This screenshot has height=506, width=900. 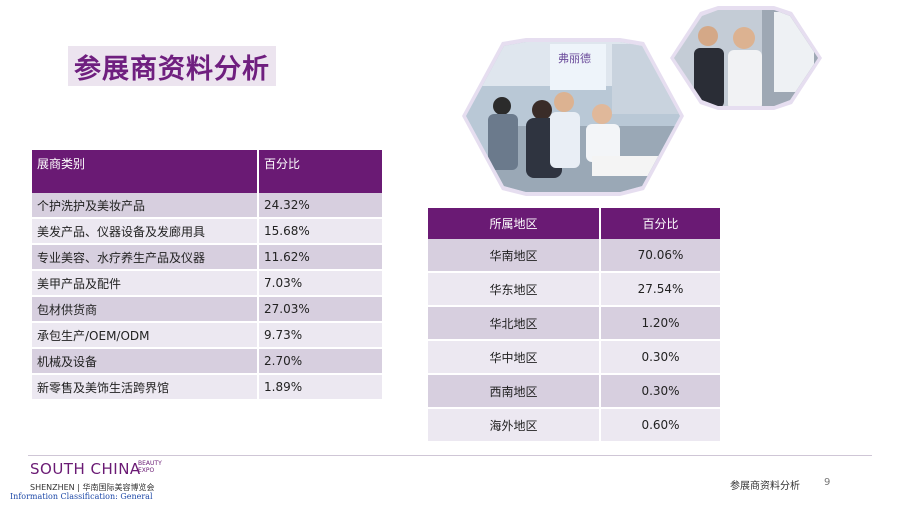 I want to click on percent-cell: 11.62%, so click(x=321, y=257).